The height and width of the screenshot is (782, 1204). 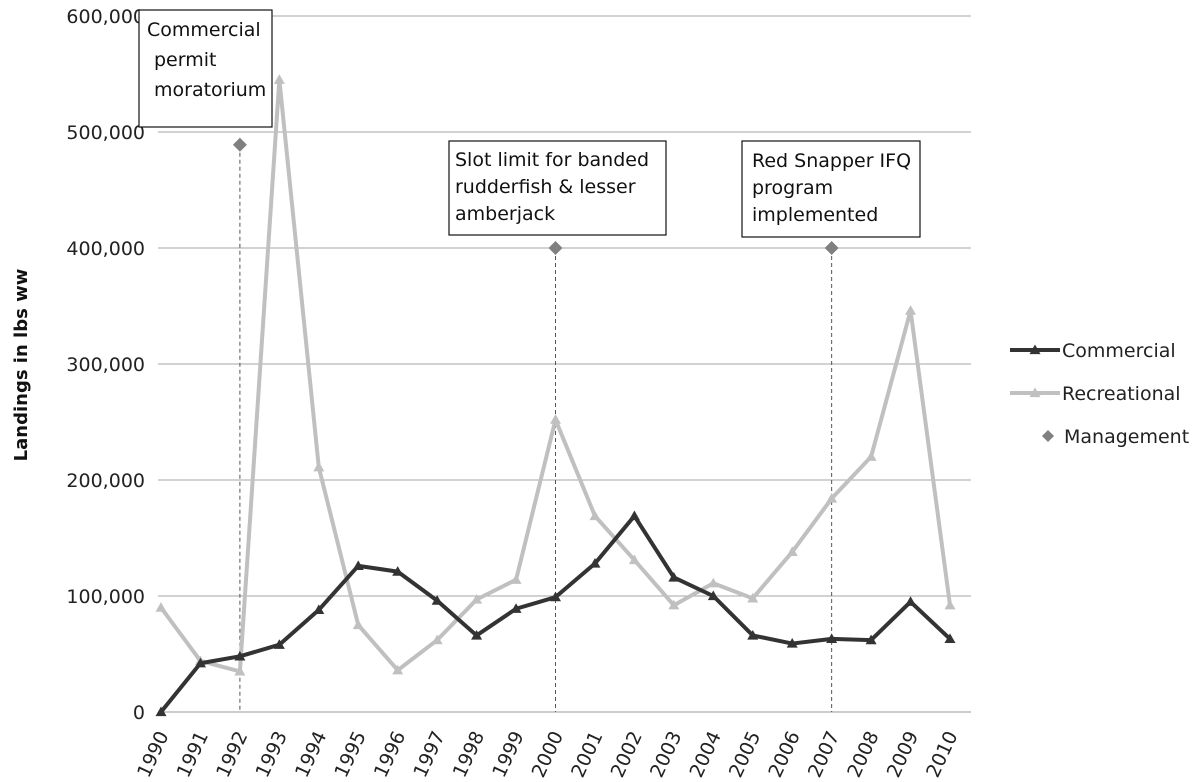 What do you see at coordinates (390, 754) in the screenshot?
I see `x-tick-label: 1996` at bounding box center [390, 754].